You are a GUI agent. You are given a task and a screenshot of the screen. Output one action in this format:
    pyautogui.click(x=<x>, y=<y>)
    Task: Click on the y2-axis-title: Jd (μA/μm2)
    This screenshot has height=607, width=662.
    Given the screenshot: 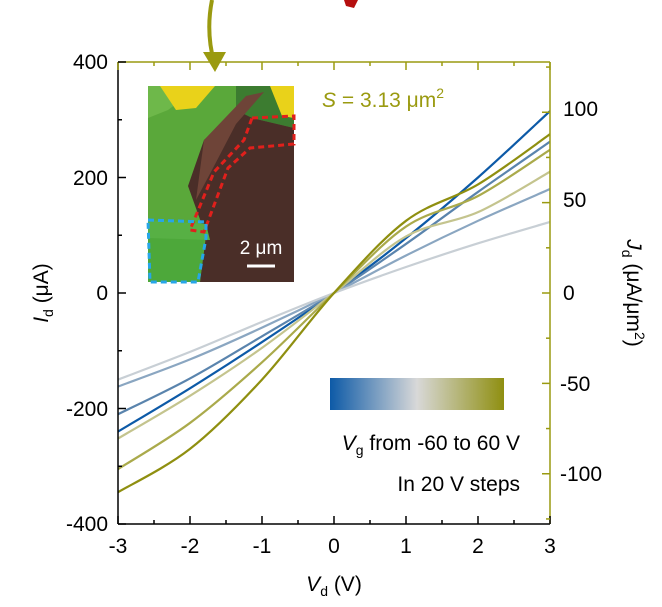 What is the action you would take?
    pyautogui.click(x=633, y=292)
    